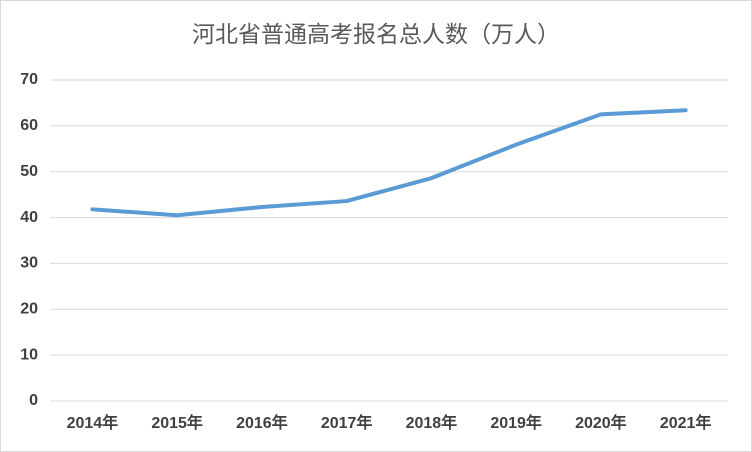  I want to click on y-tick-label: 50, so click(29, 171).